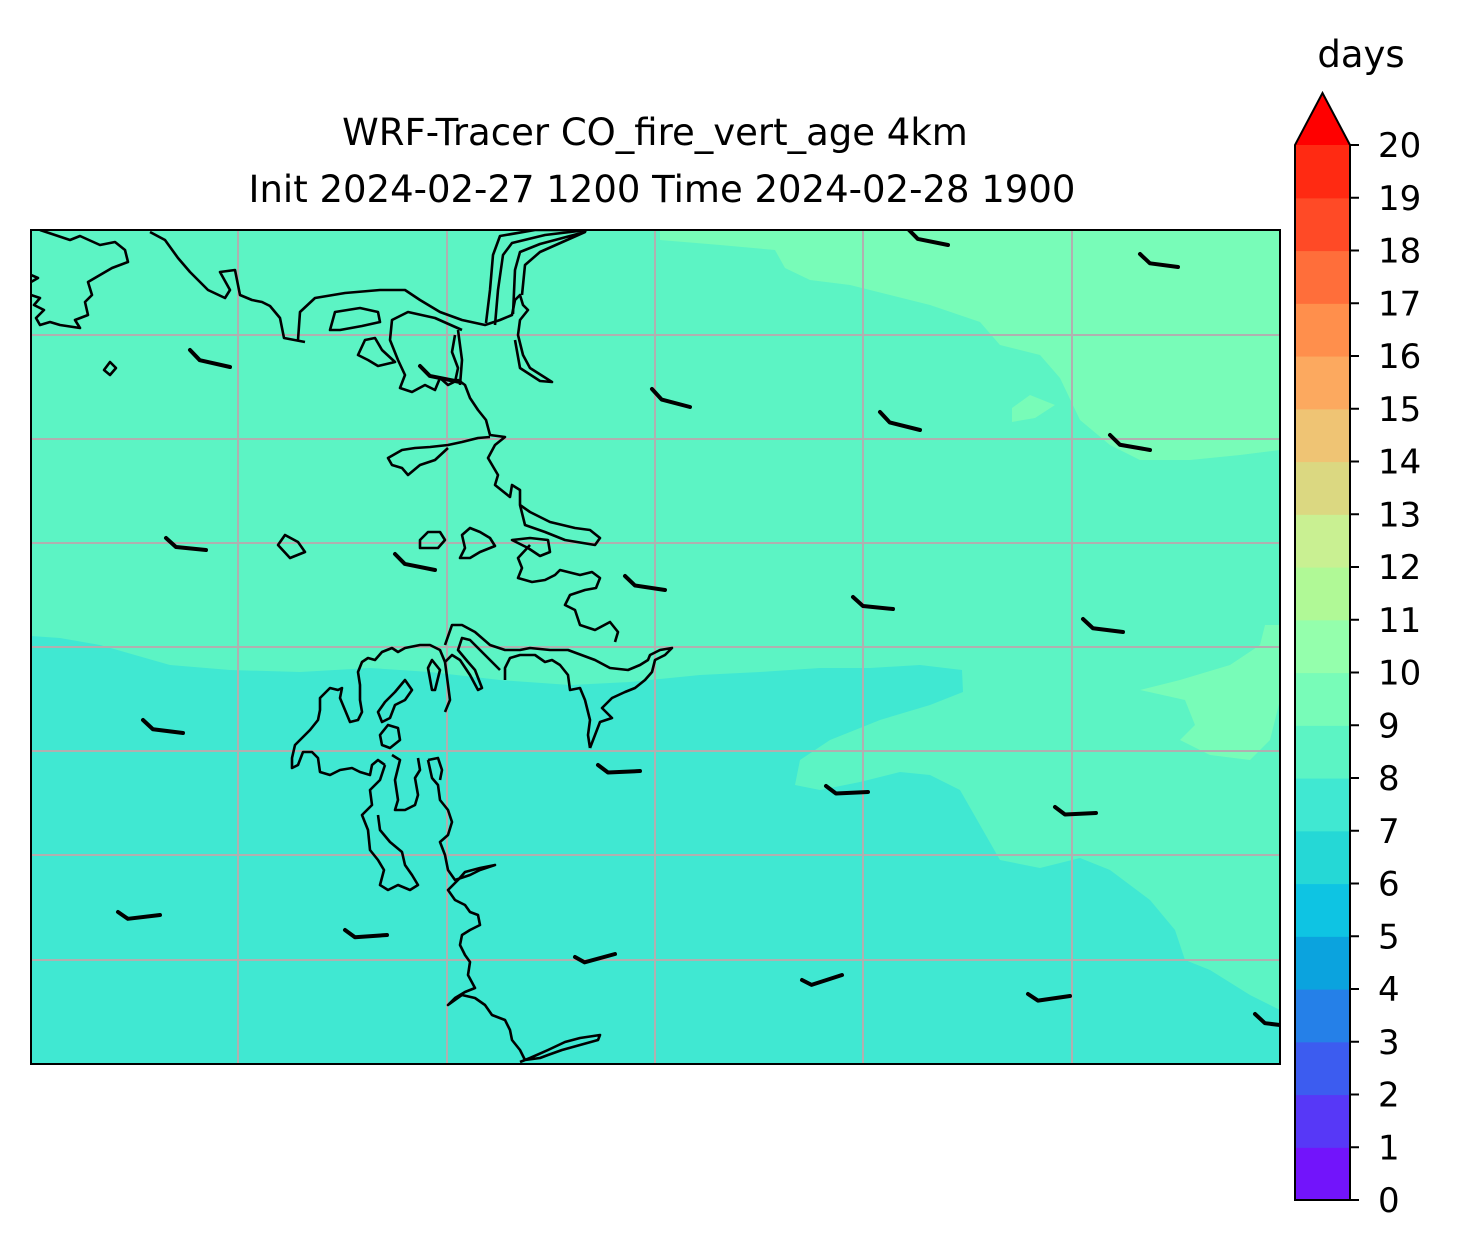 The image size is (1462, 1256). I want to click on colorbar-tick-label: 12, so click(1399, 568).